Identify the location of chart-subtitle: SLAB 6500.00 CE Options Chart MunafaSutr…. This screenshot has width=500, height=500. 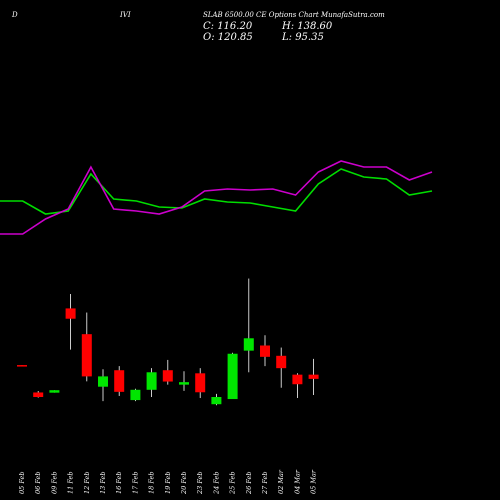
(294, 15).